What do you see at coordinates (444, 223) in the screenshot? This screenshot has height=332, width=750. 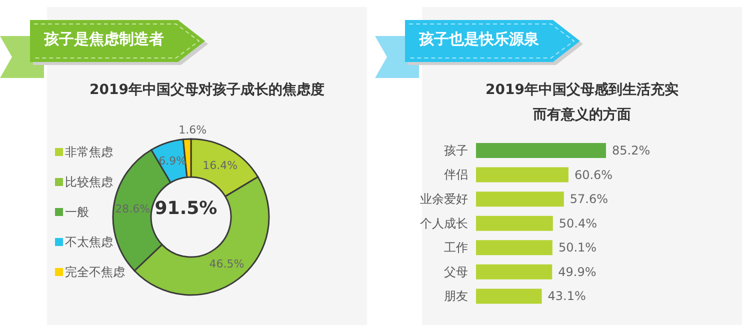 I see `y-tick-label: 个人成长` at bounding box center [444, 223].